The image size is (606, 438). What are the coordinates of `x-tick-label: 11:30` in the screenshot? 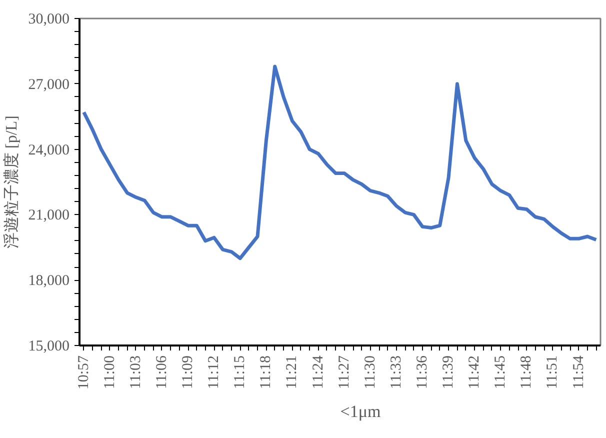 It's located at (370, 372).